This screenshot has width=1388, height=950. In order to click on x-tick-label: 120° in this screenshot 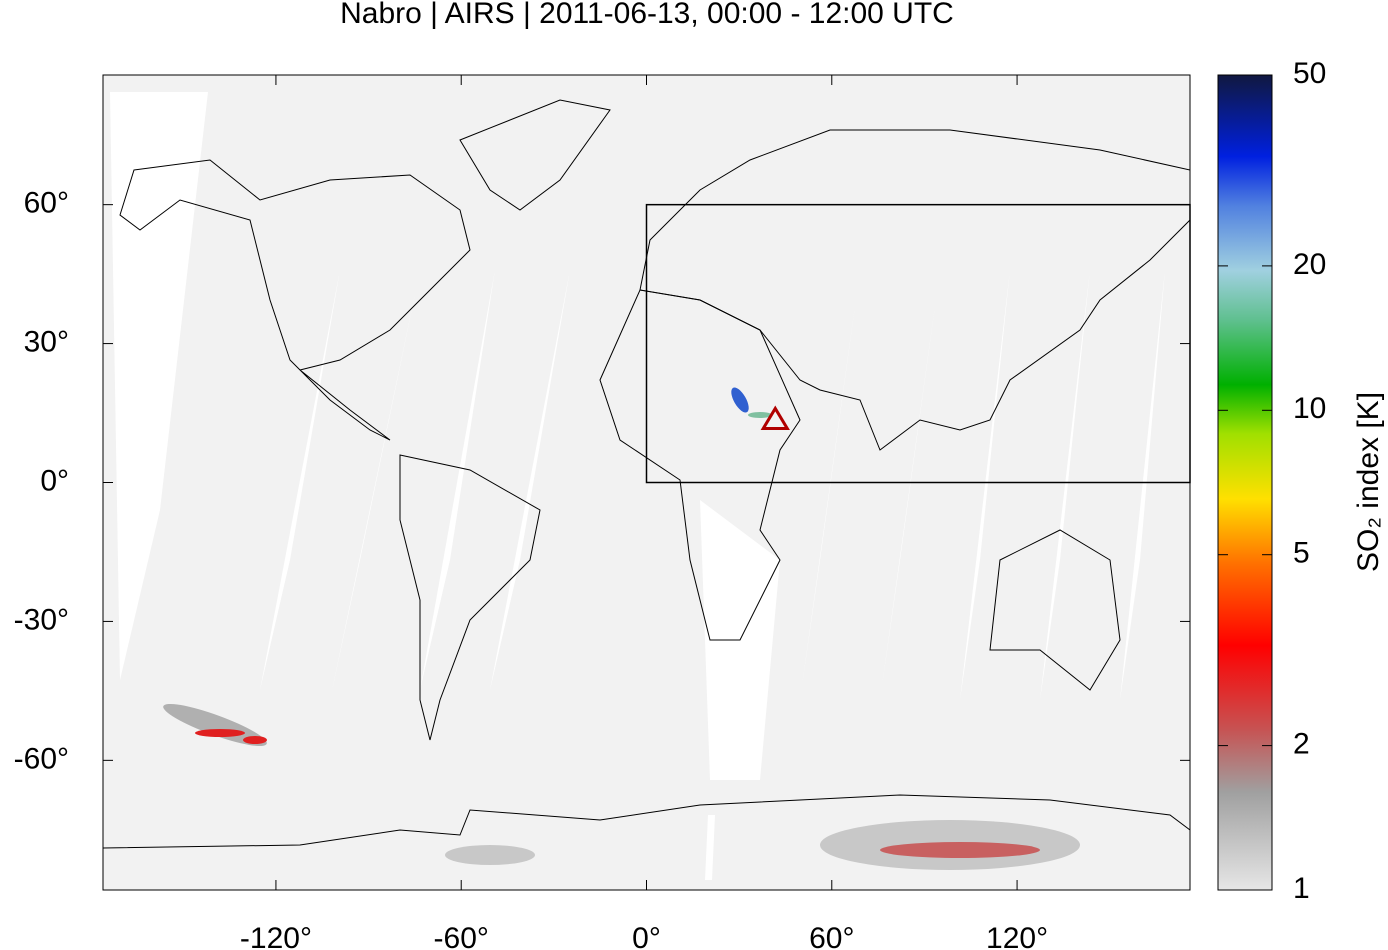, I will do `click(1017, 936)`.